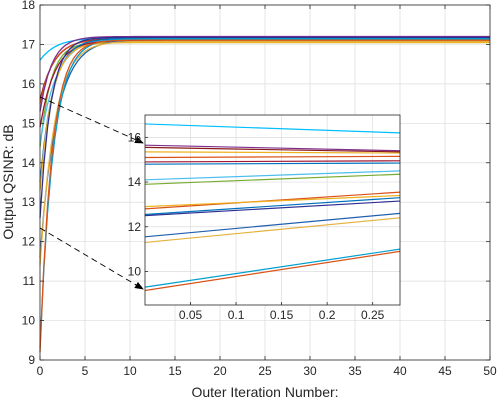 The width and height of the screenshot is (498, 402). What do you see at coordinates (135, 182) in the screenshot?
I see `inset-y-tick-label: 14` at bounding box center [135, 182].